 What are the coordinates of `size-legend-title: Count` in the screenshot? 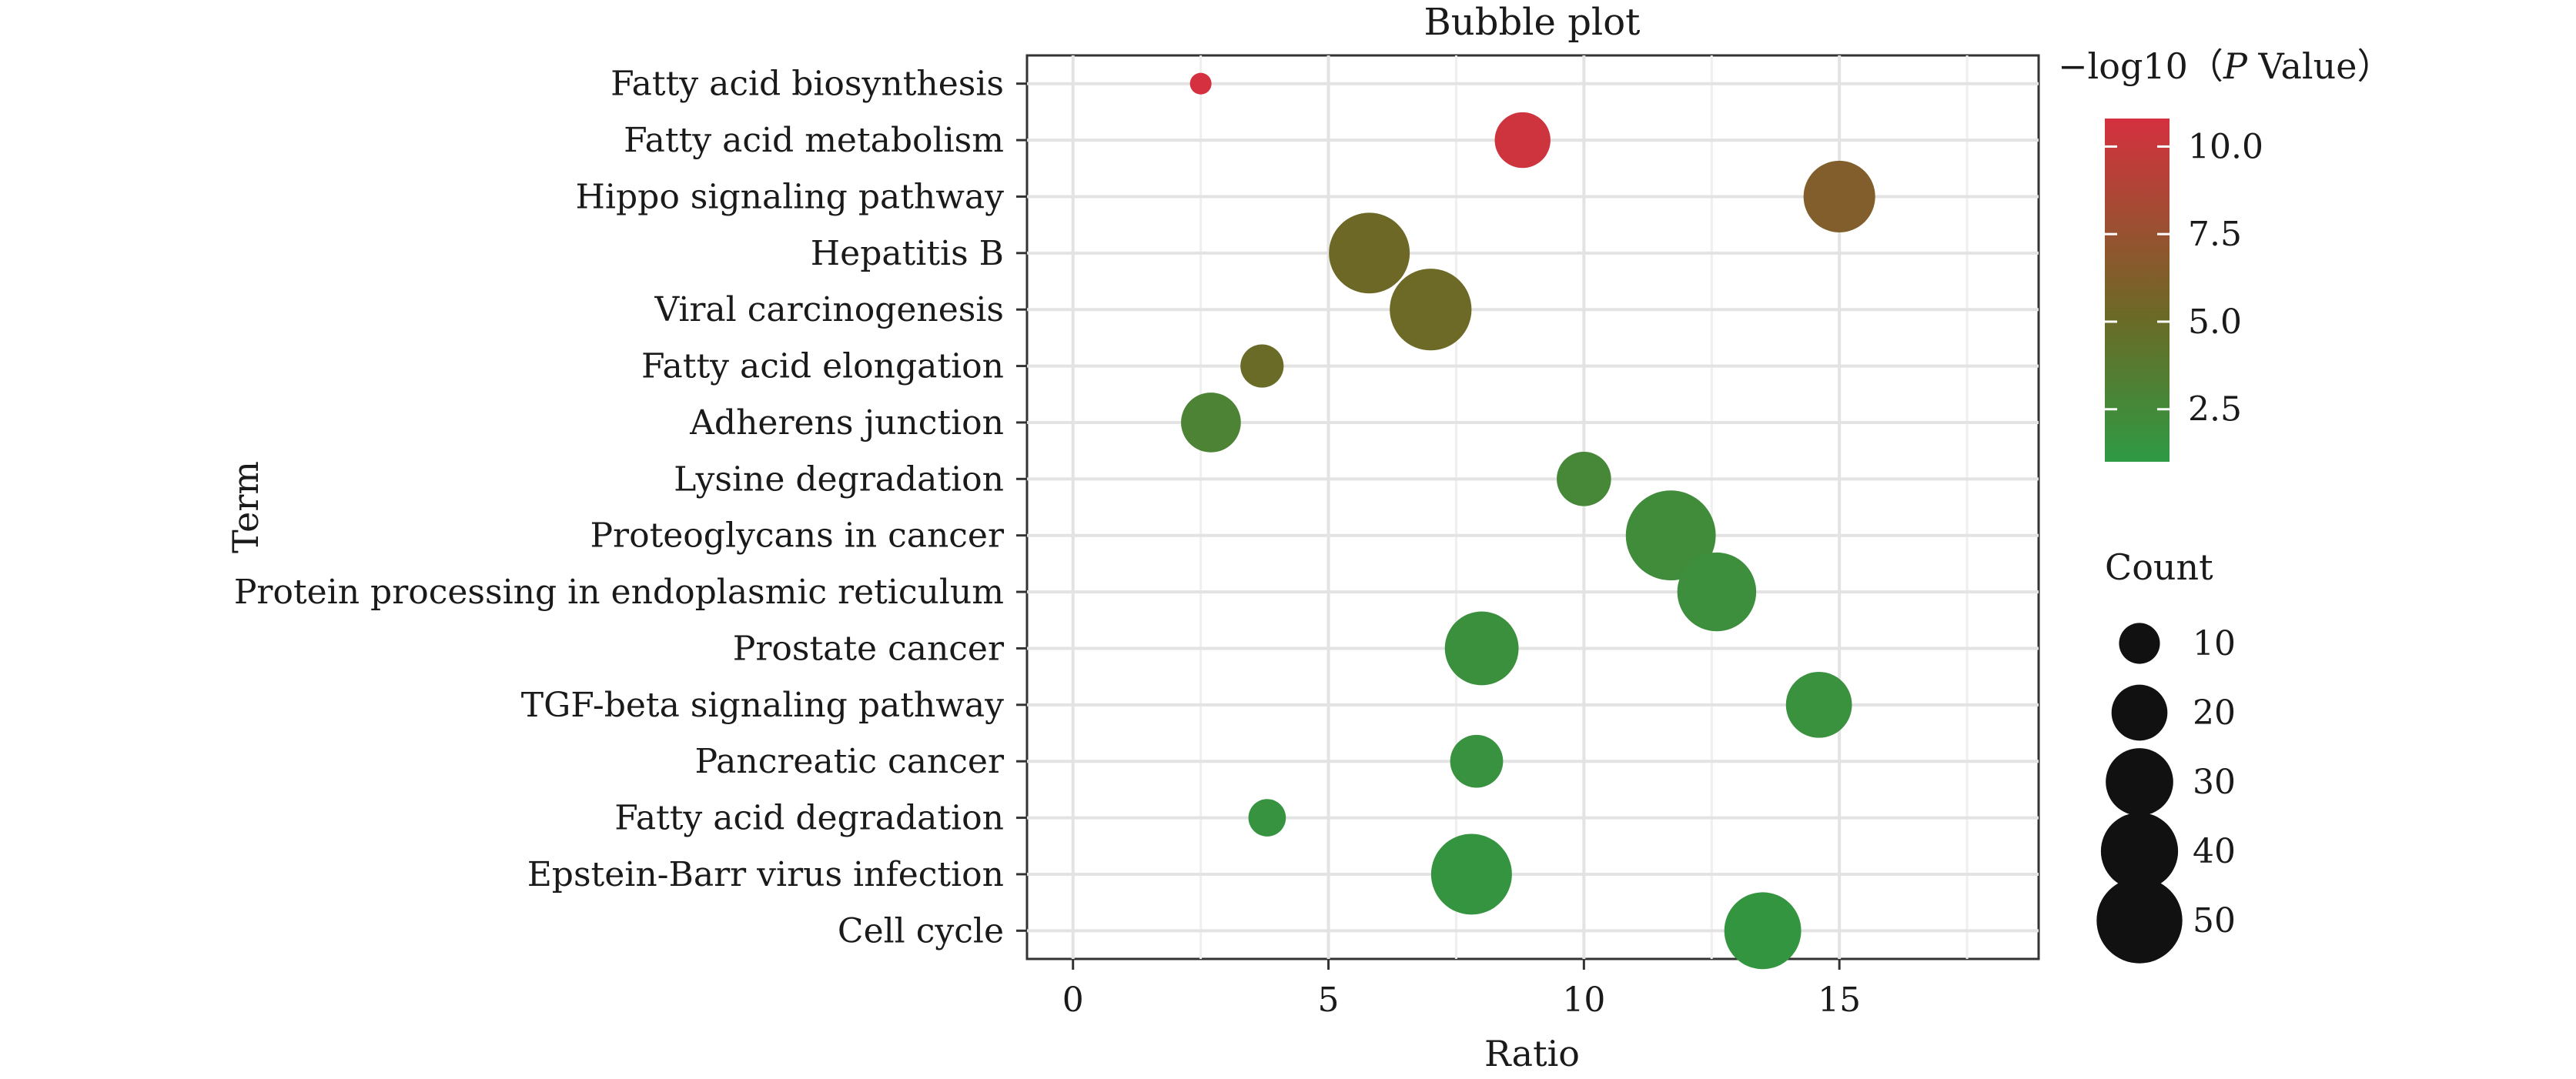 It's located at (2159, 567).